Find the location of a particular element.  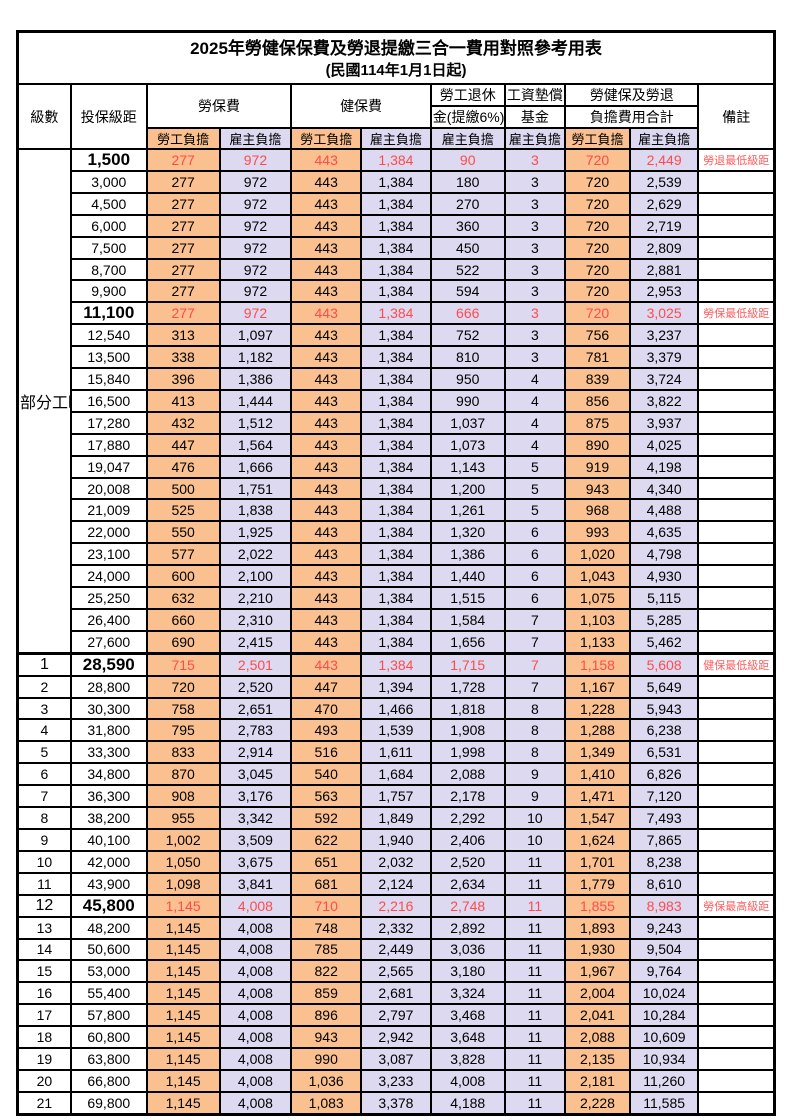

value-cell: 277 is located at coordinates (183, 182).